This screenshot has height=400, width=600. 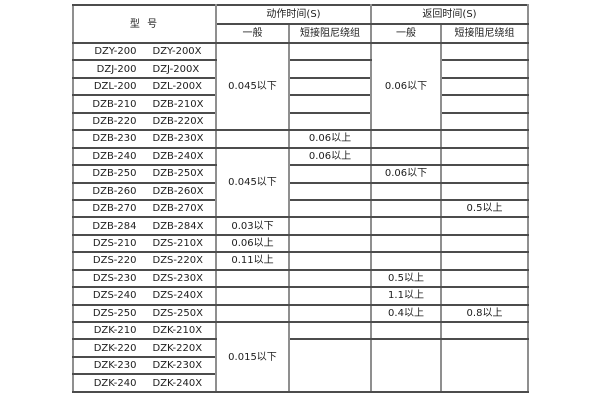 What do you see at coordinates (178, 121) in the screenshot?
I see `model-name-x: DZB-220X` at bounding box center [178, 121].